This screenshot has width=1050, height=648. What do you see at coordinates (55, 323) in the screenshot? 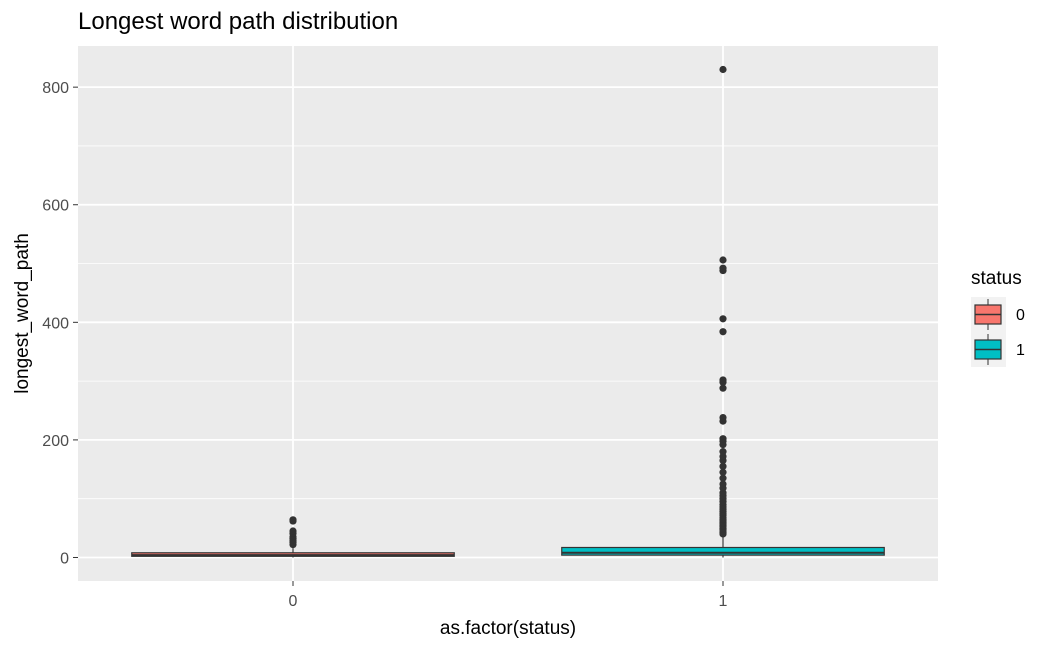
I see `y-tick-label: 400` at bounding box center [55, 323].